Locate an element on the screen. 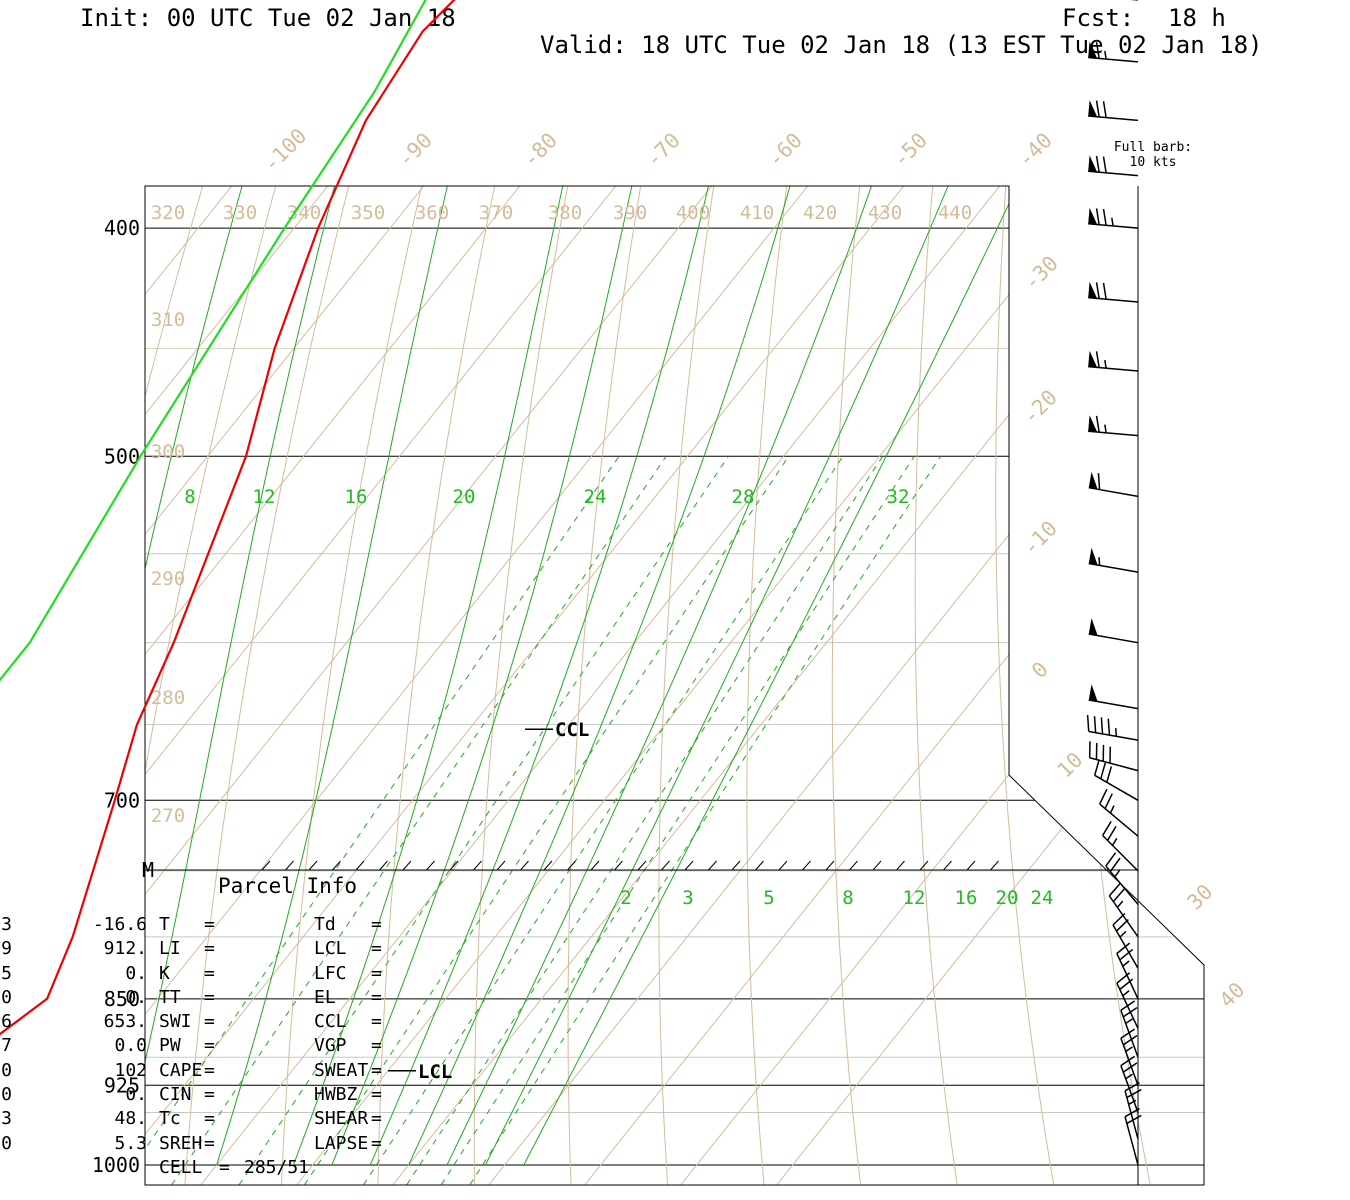 Image resolution: width=1350 pixels, height=1200 pixels. parcel-right-label: LAPSE is located at coordinates (341, 1143).